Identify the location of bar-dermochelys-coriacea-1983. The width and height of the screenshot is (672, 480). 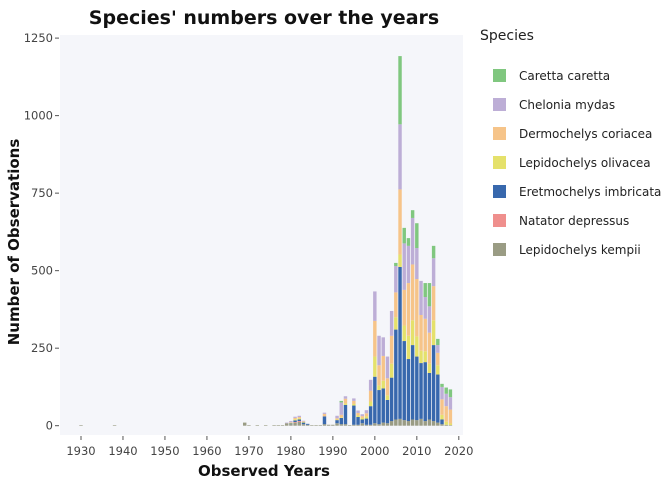
(303, 421).